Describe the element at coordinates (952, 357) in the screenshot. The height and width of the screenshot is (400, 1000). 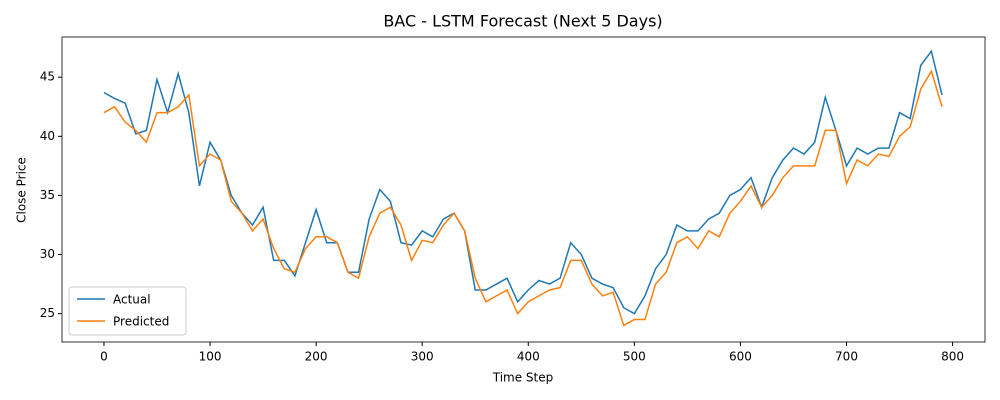
I see `x-tick-label: 800` at that location.